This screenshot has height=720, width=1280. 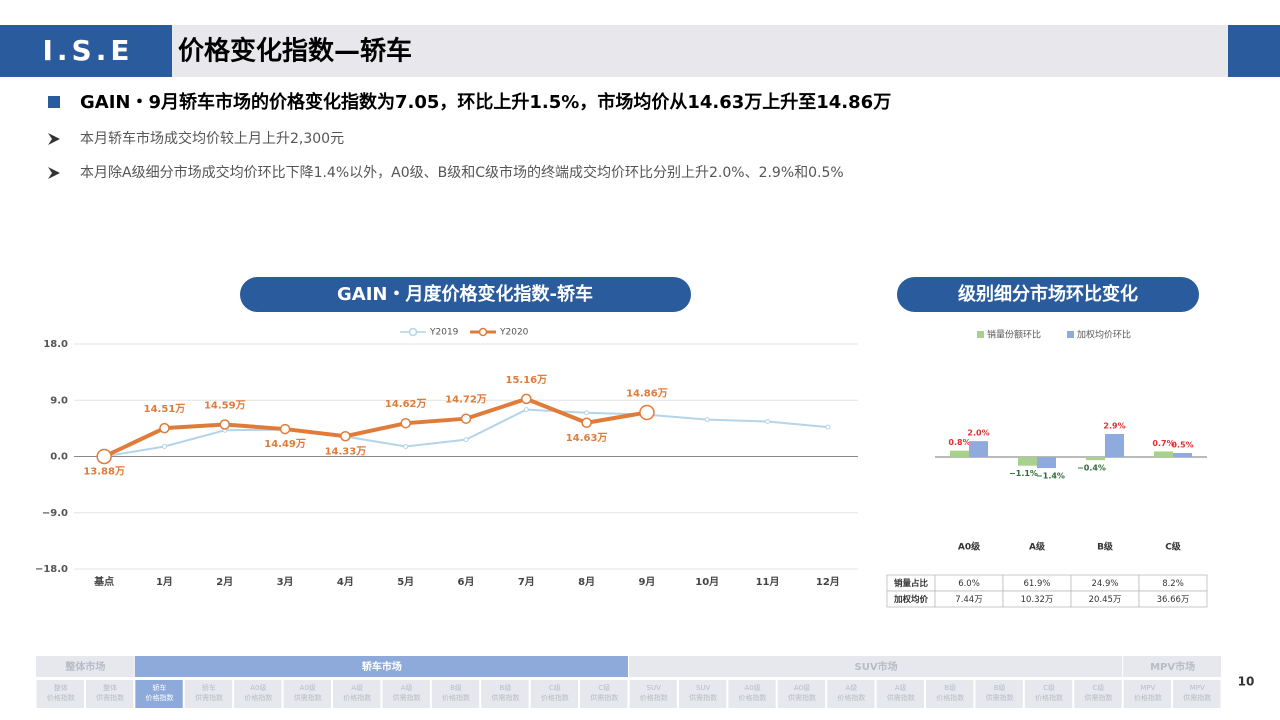 I want to click on legend-label: Y2019, so click(x=444, y=333).